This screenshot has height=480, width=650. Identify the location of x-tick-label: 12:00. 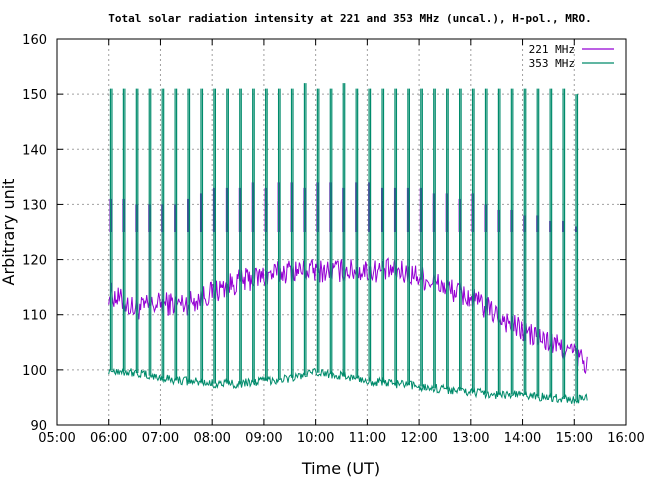
(418, 438).